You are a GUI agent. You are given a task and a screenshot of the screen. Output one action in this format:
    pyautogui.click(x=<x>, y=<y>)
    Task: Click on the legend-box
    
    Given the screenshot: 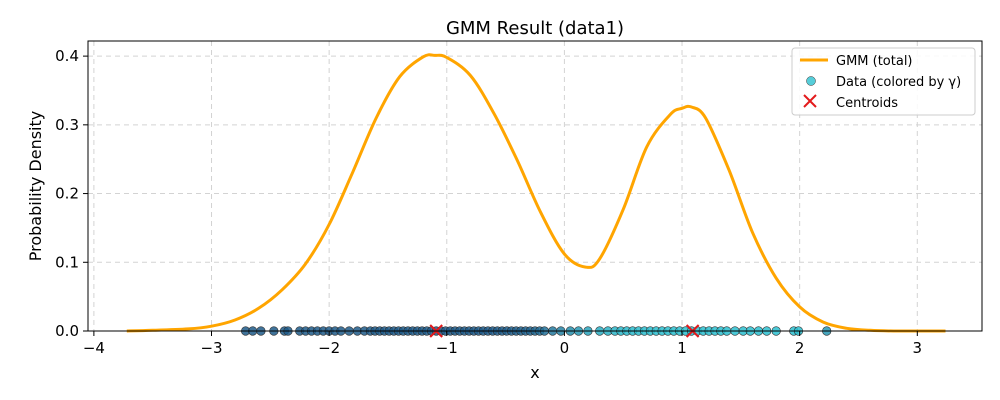 What is the action you would take?
    pyautogui.click(x=883, y=81)
    